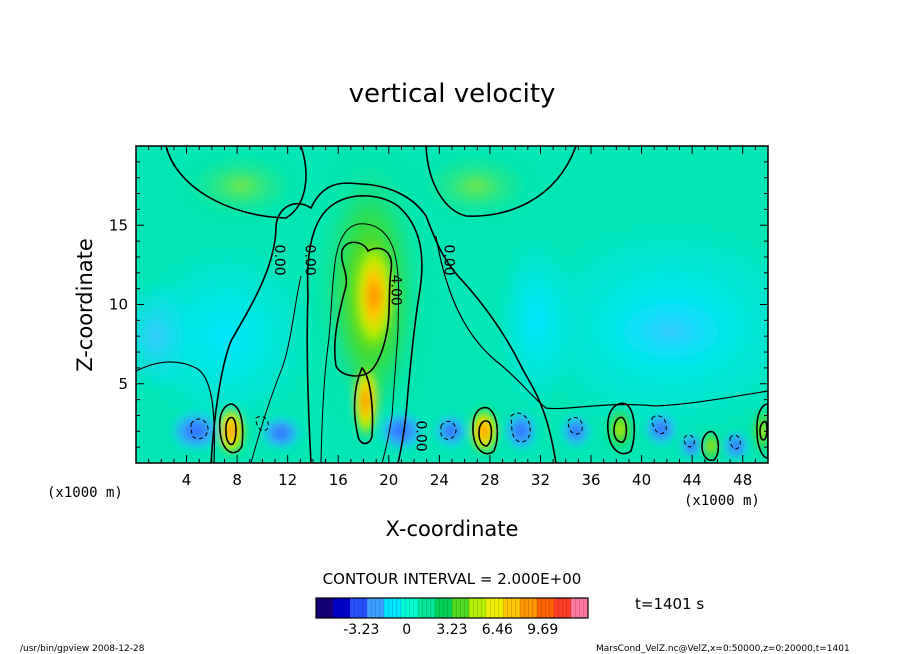  I want to click on footer-left: /usr/bin/gpview 2008-12-28, so click(82, 649).